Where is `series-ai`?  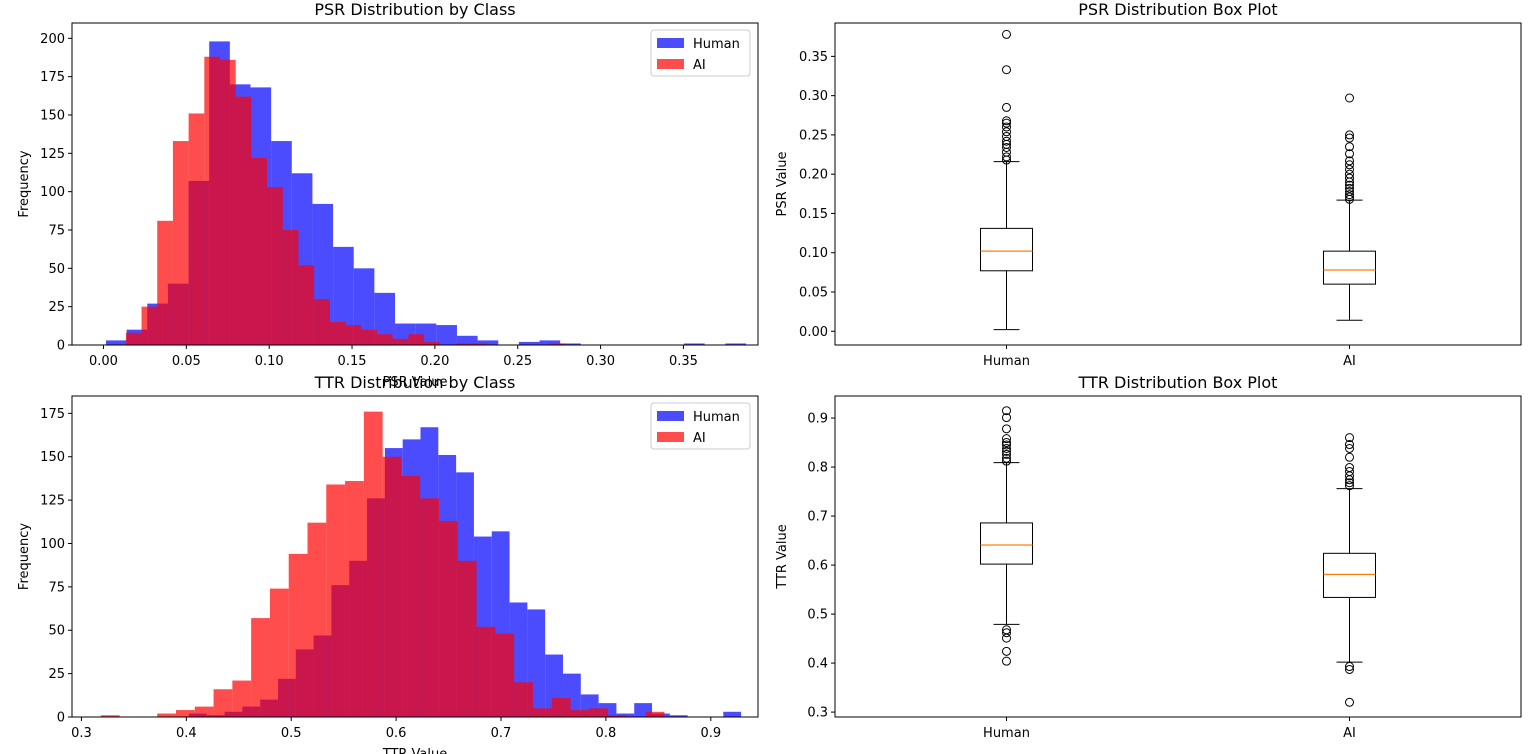
series-ai is located at coordinates (382, 564).